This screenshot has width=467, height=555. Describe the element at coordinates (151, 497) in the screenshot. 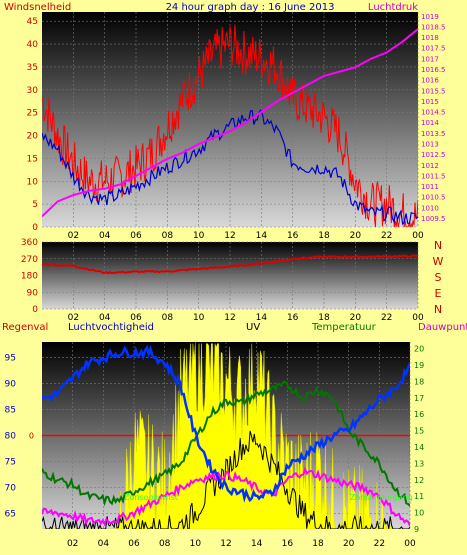

I see `sunrise-annotation: Zonsopkomst` at that location.